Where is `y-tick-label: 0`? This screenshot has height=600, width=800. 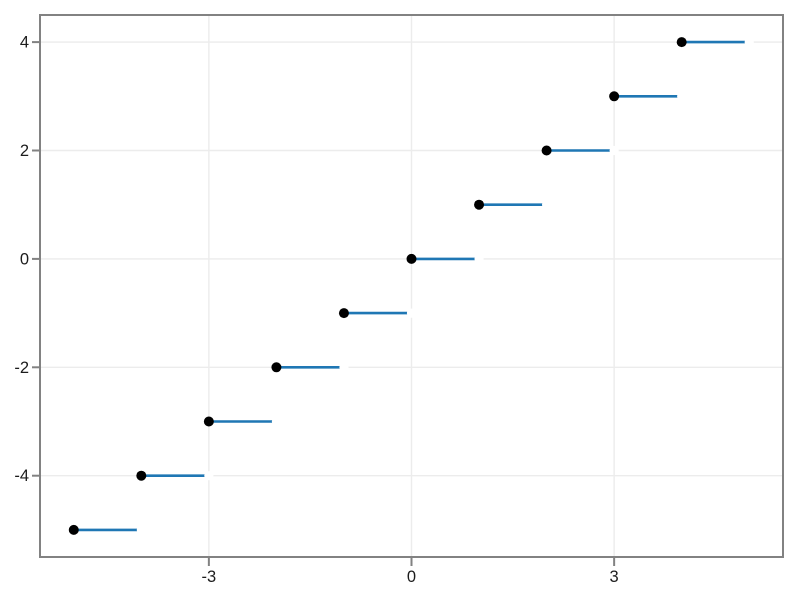 y-tick-label: 0 is located at coordinates (24, 259).